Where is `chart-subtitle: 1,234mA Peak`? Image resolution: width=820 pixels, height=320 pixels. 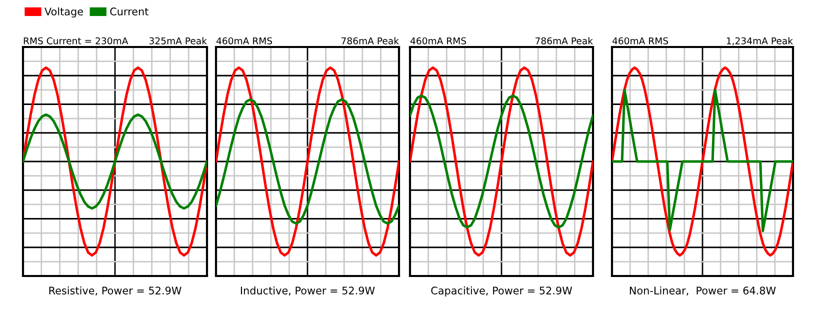
chart-subtitle: 1,234mA Peak is located at coordinates (759, 41).